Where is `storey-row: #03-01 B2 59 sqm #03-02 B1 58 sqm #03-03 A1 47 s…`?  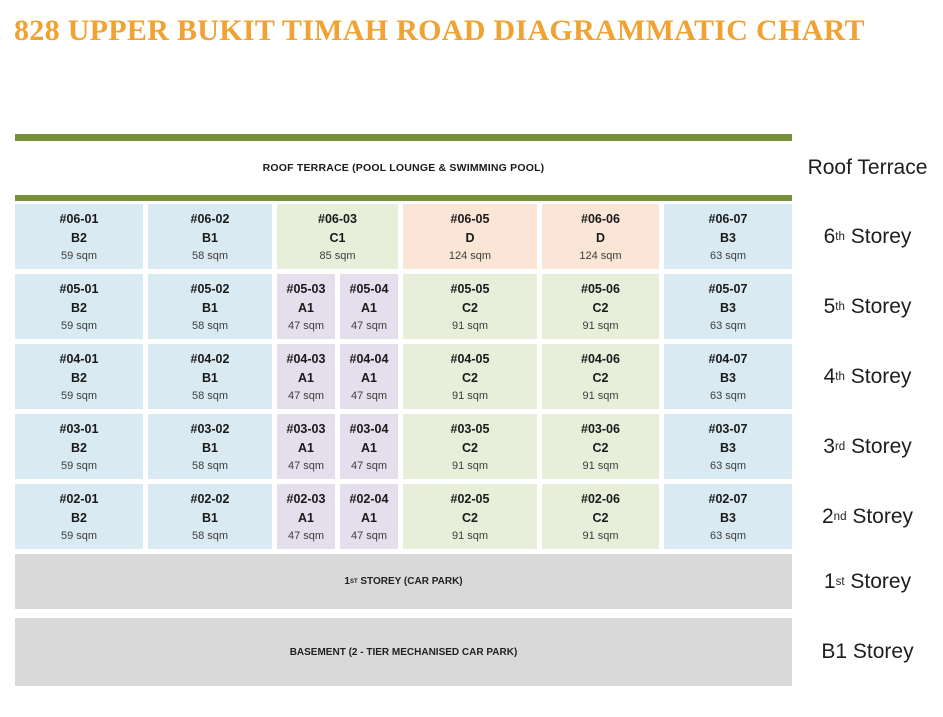
storey-row: #03-01 B2 59 sqm #03-02 B1 58 sqm #03-03 A1 47 s… is located at coordinates (479, 446).